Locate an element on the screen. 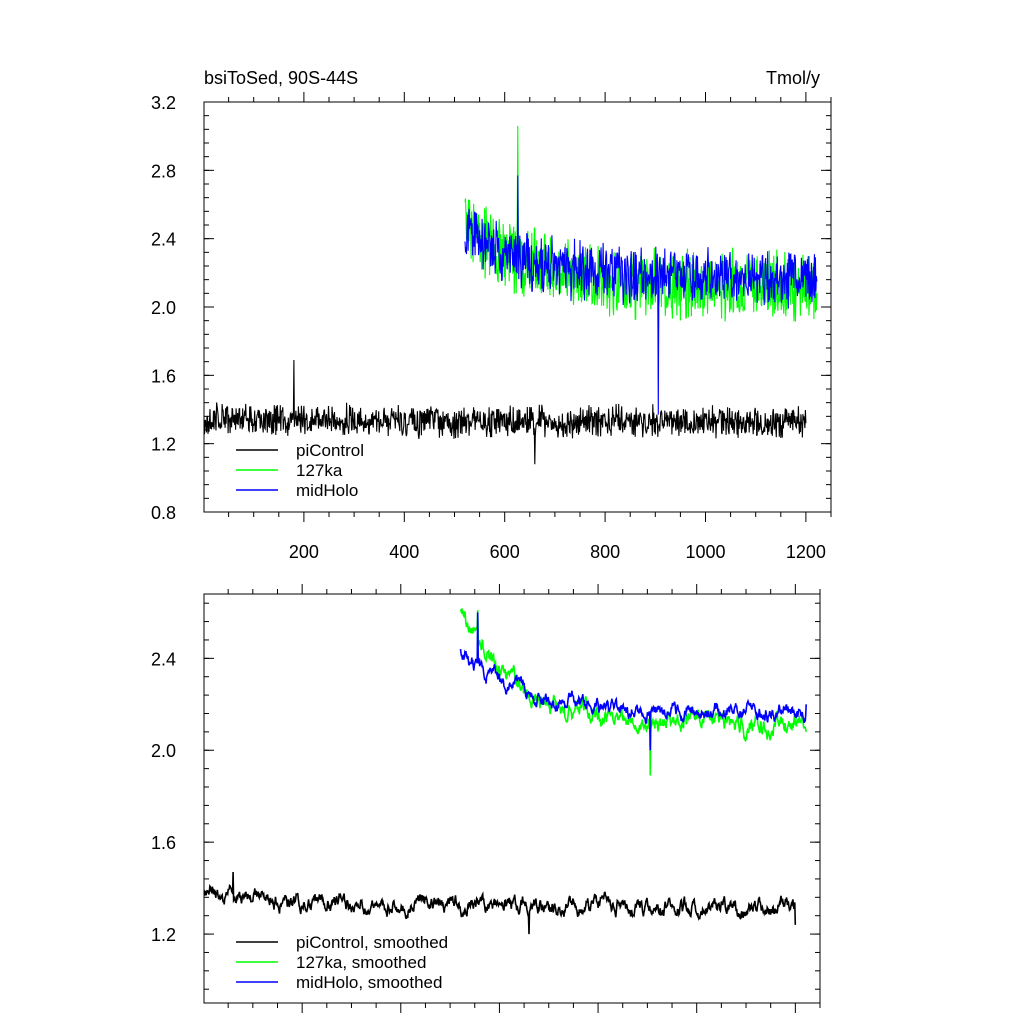 The image size is (1024, 1024). x-tick-label: 200 is located at coordinates (304, 552).